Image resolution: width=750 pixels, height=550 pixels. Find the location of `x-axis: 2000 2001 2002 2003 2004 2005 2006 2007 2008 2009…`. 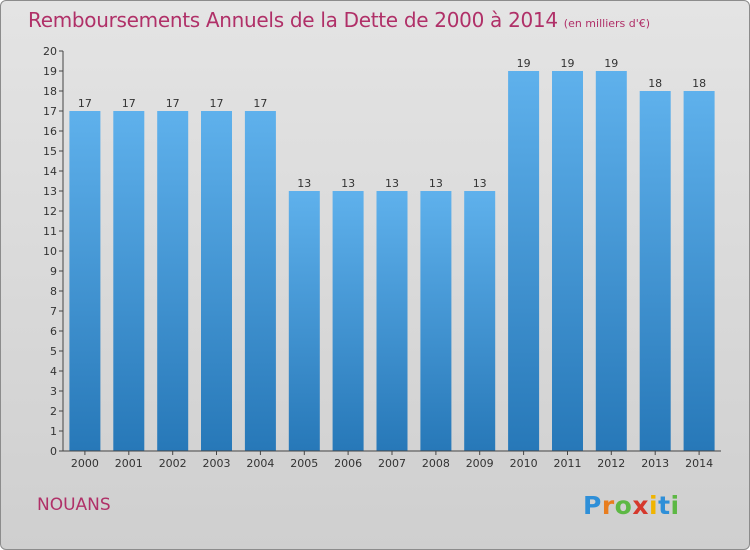

x-axis: 2000 2001 2002 2003 2004 2005 2006 2007 2008 2009… is located at coordinates (392, 460).